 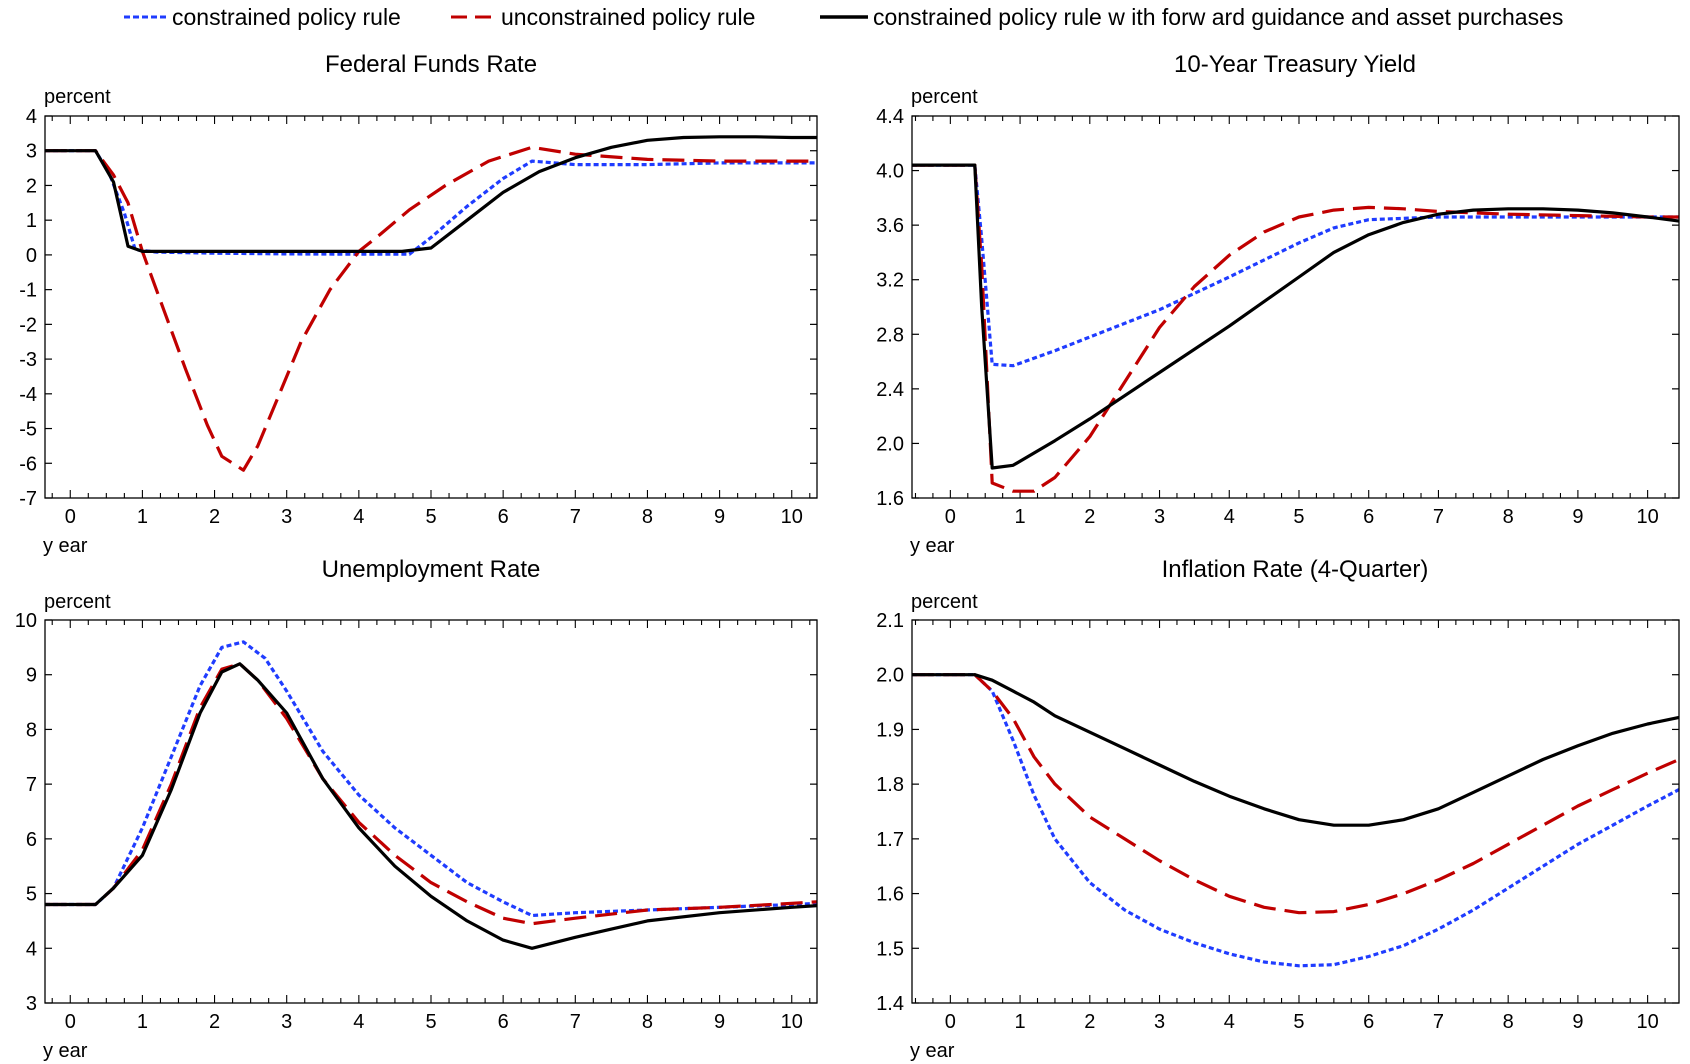 I want to click on y-tick-label: 3.2, so click(x=890, y=281).